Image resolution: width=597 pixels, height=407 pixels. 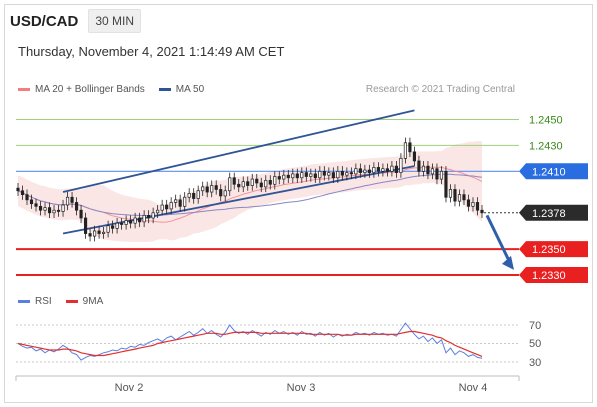 I want to click on ma50-swatch-icon, so click(x=164, y=89).